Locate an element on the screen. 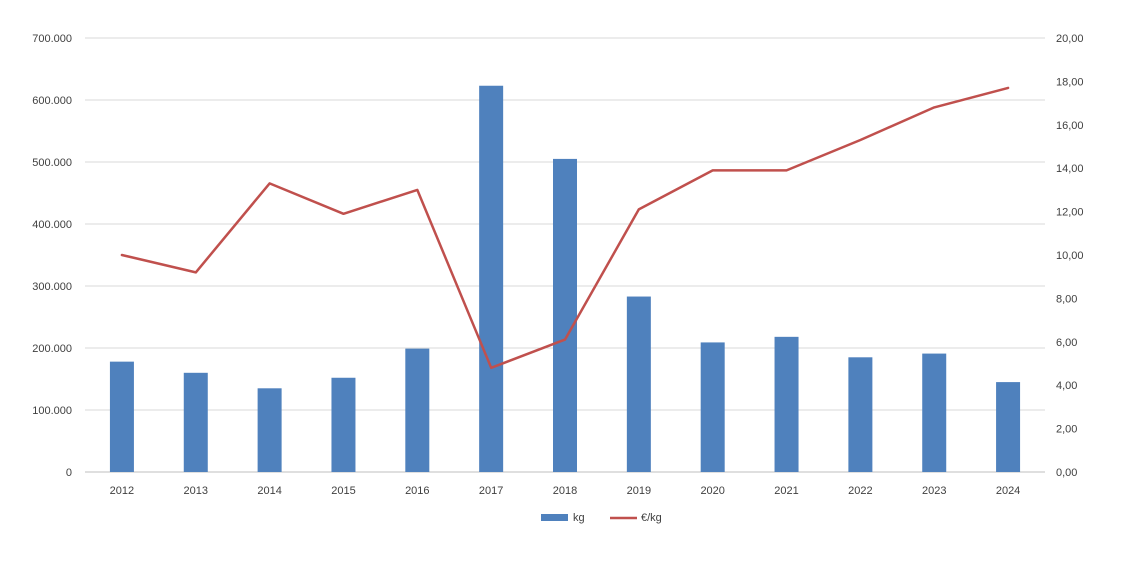  legend-item-eur-per-kg: €/kg is located at coordinates (636, 518).